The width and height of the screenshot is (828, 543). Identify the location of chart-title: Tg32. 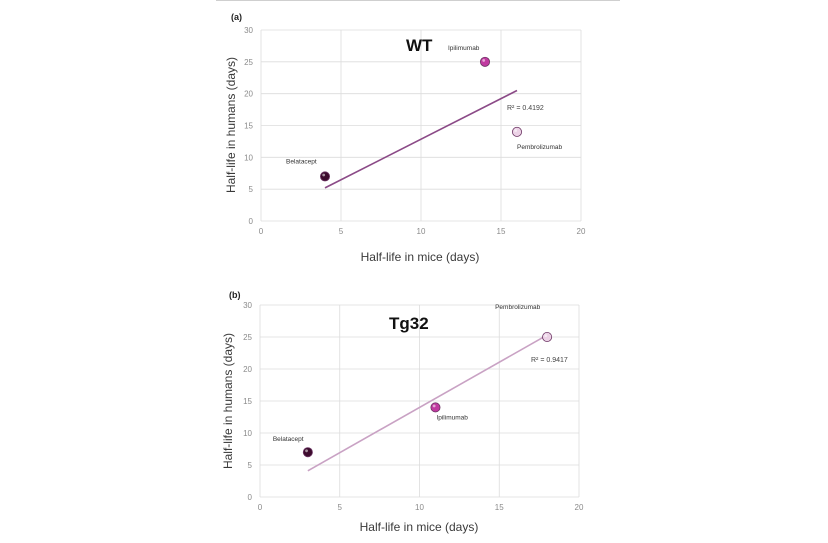
(409, 323).